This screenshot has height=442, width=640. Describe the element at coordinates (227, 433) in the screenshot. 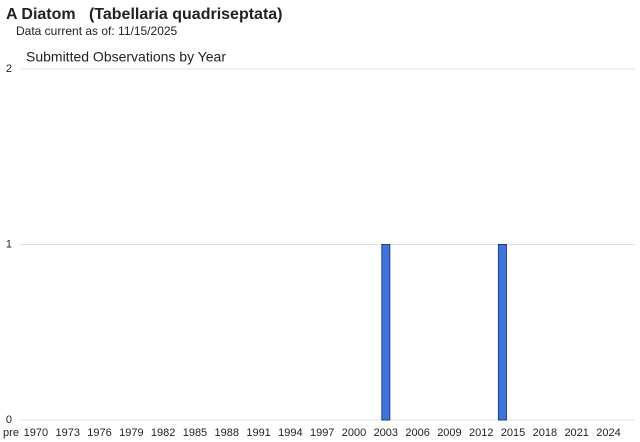

I see `x-tick-label: 1988` at that location.